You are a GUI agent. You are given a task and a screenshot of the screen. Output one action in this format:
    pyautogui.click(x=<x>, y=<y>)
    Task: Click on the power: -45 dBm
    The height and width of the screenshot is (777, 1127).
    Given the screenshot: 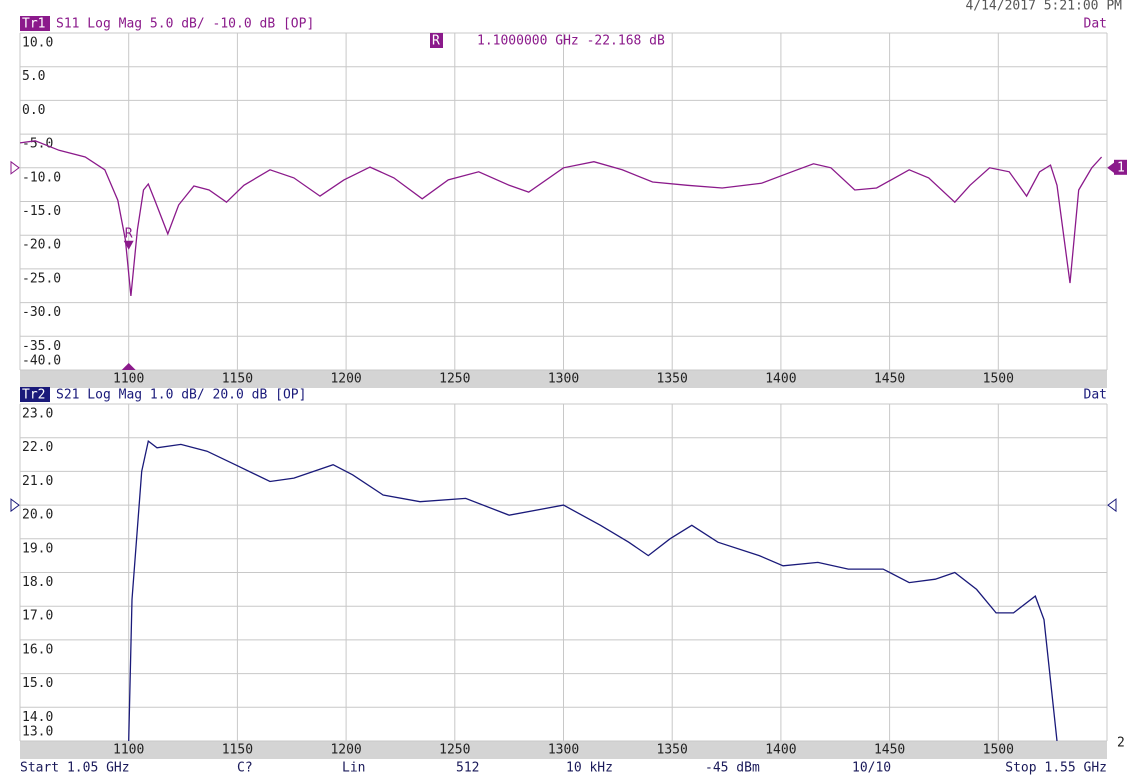 What is the action you would take?
    pyautogui.click(x=732, y=768)
    